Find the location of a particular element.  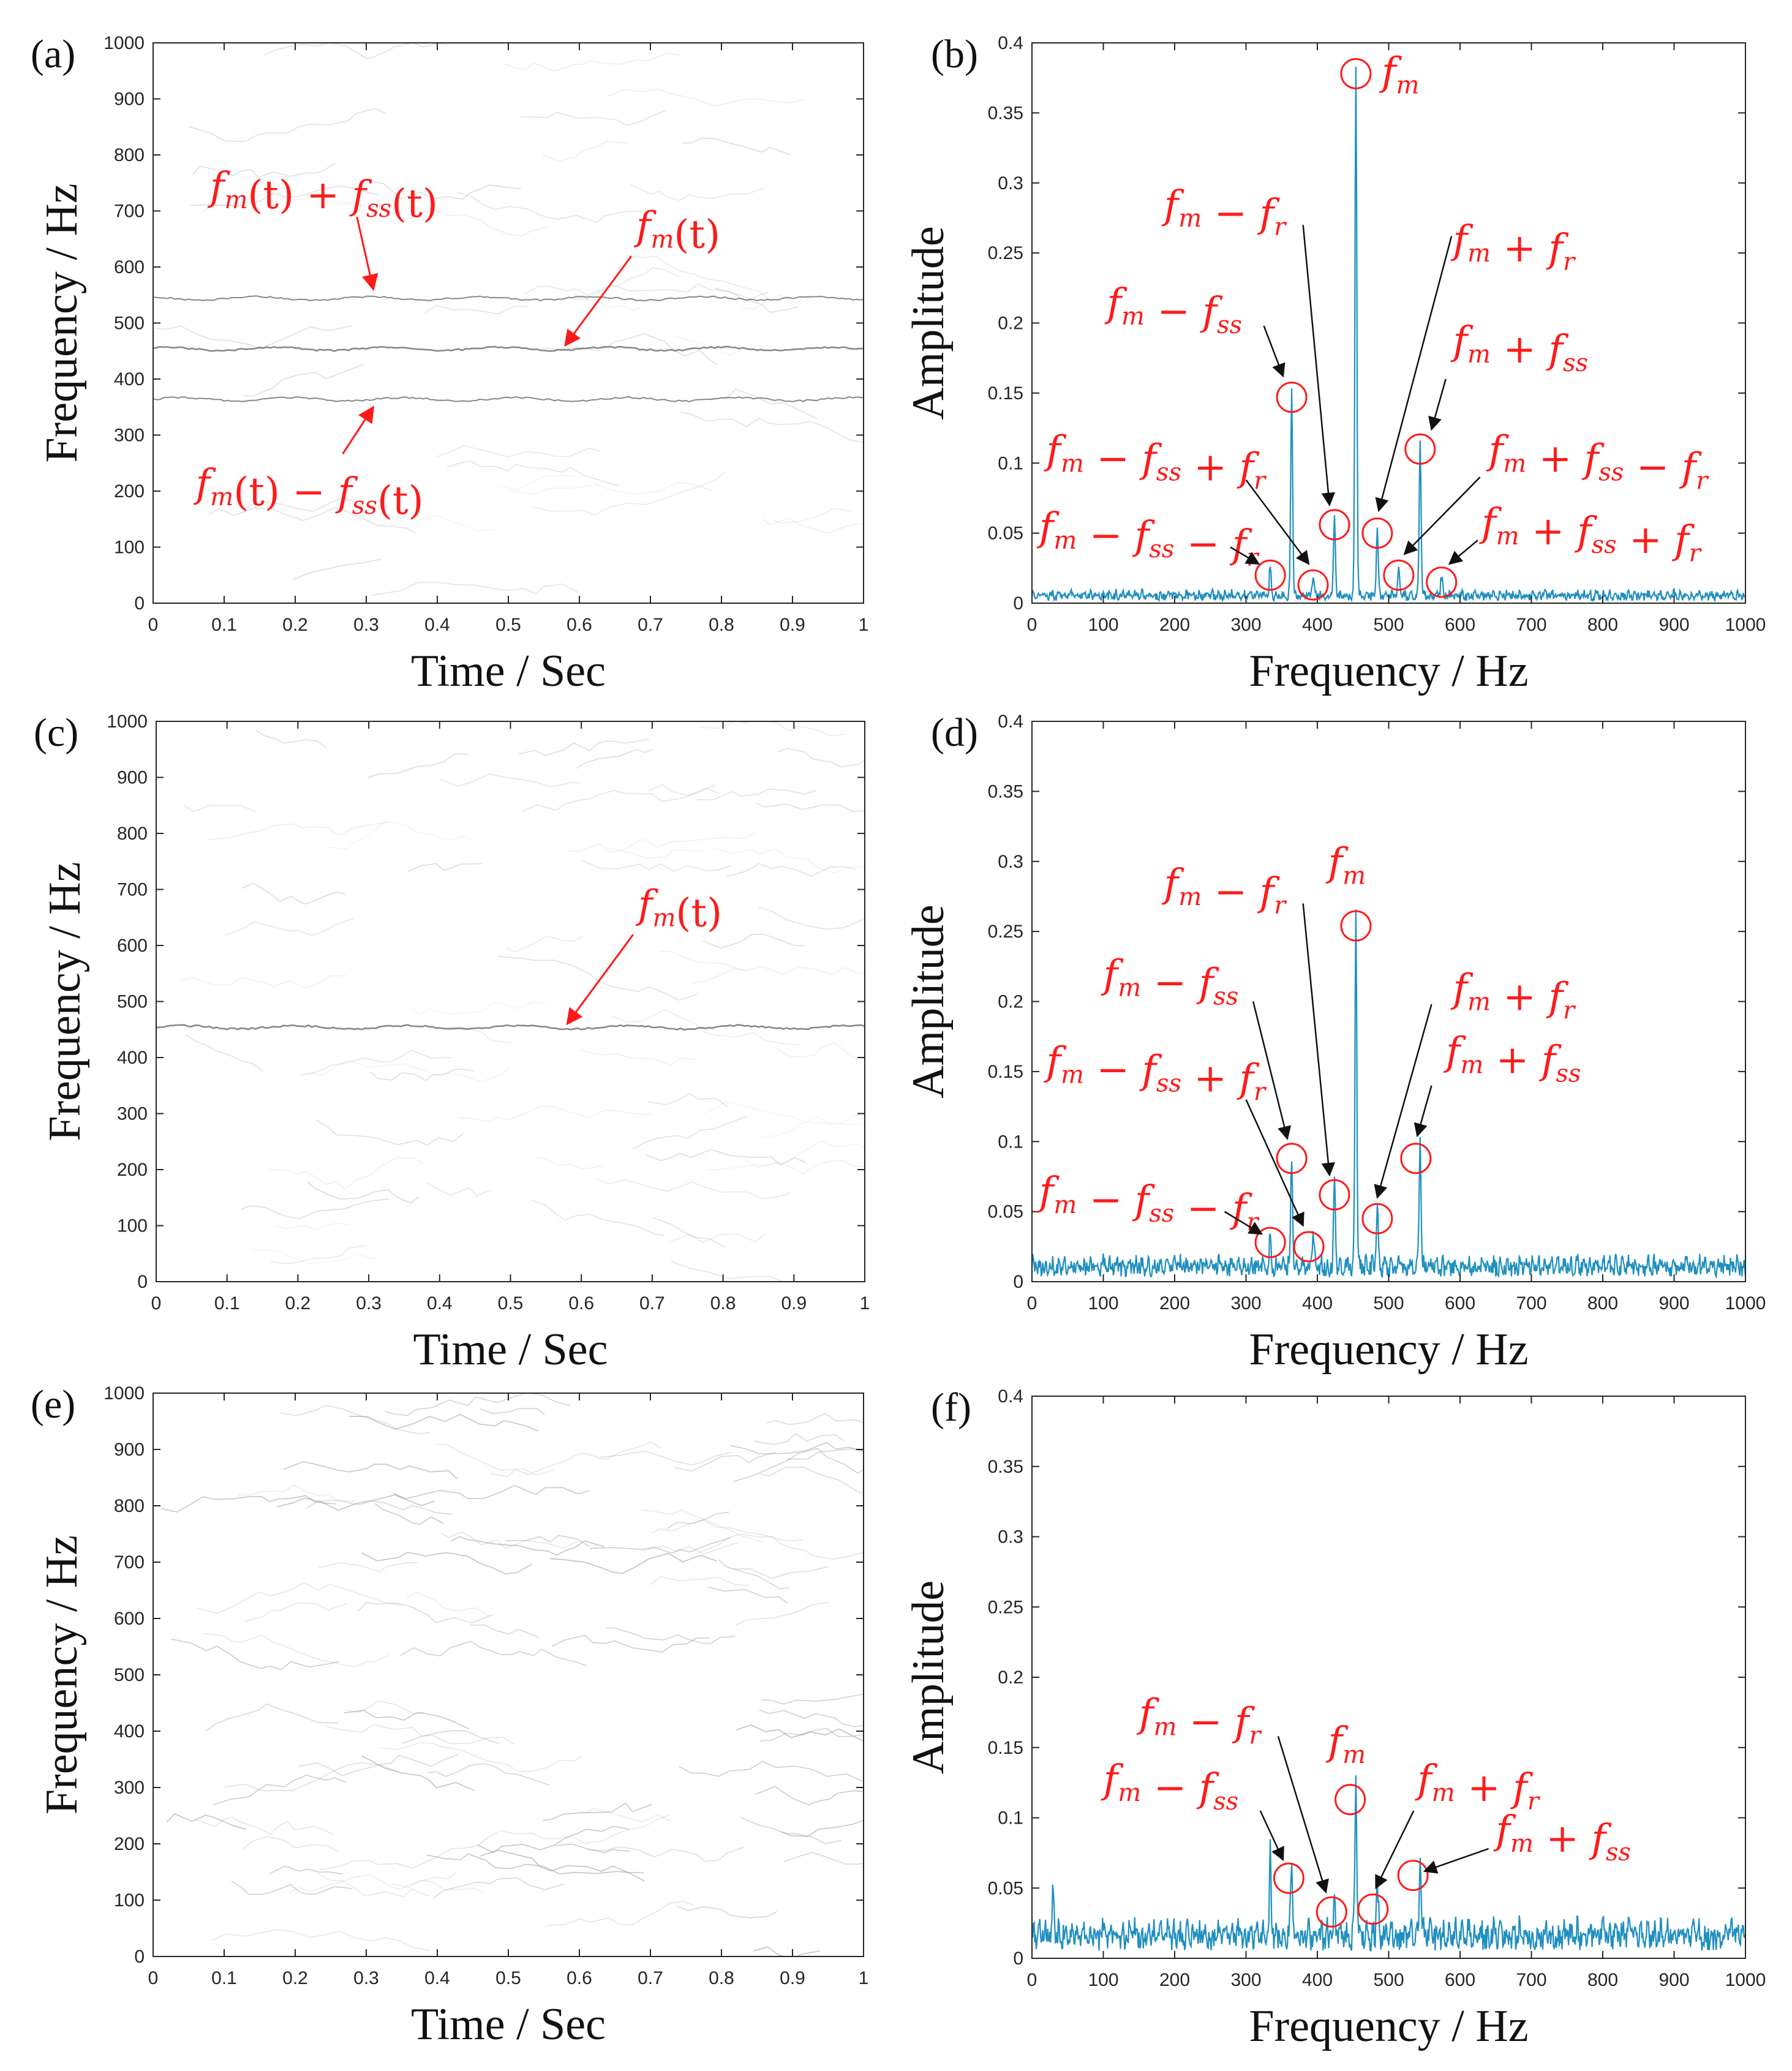

annotation: fm − fss + fr is located at coordinates (1186, 514).